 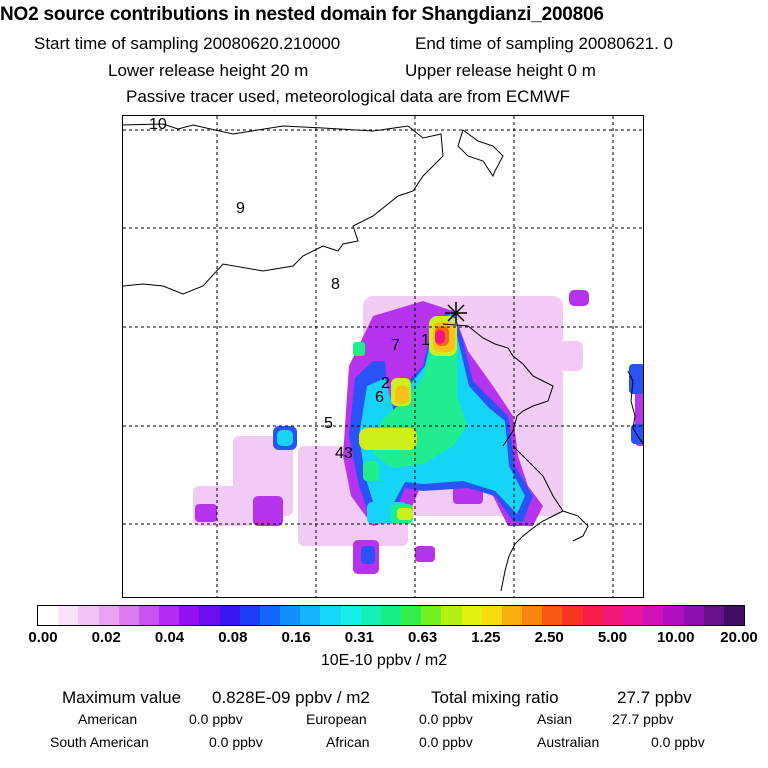 I want to click on region-label-7: 7, so click(x=395, y=345).